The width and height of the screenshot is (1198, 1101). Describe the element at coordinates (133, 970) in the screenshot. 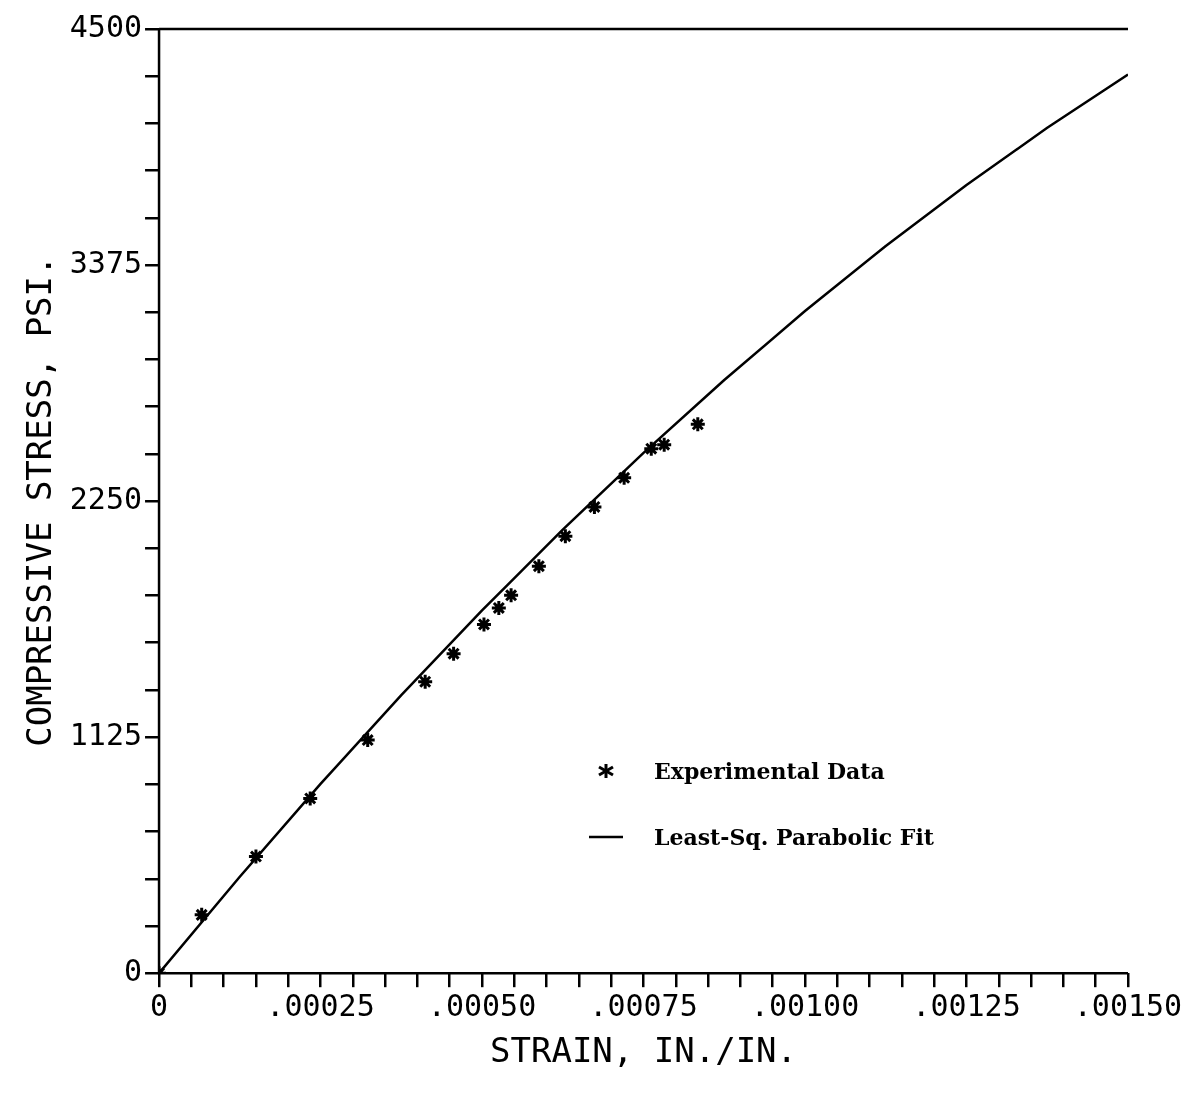

I see `y-tick-label: 0` at that location.